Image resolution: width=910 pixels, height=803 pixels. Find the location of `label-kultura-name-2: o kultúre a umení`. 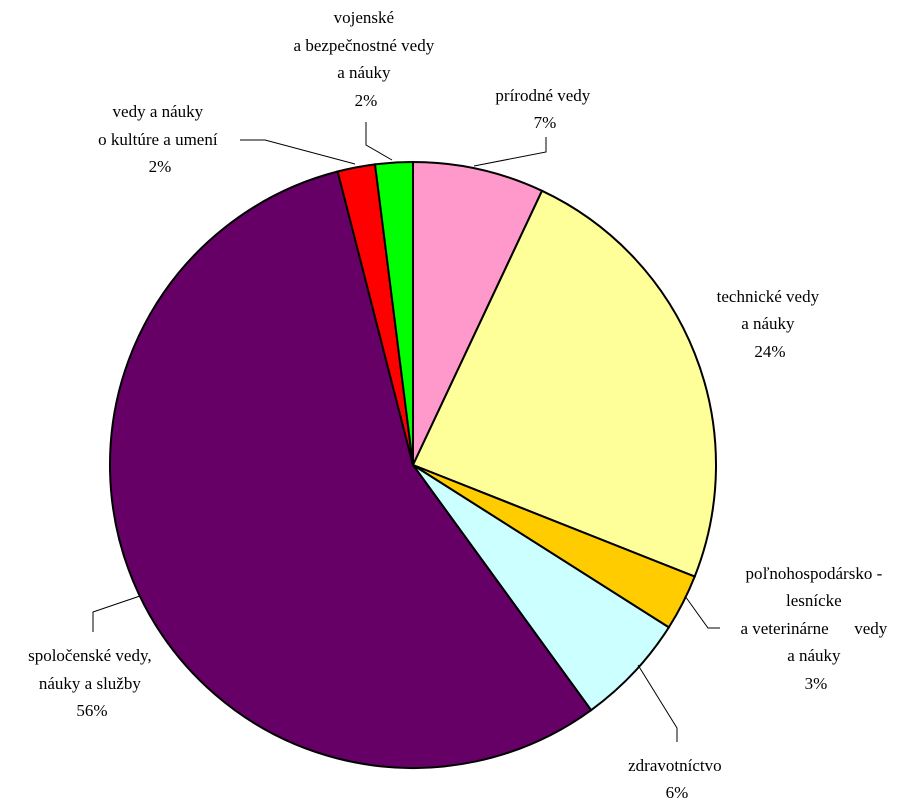

label-kultura-name-2: o kultúre a umení is located at coordinates (158, 139).